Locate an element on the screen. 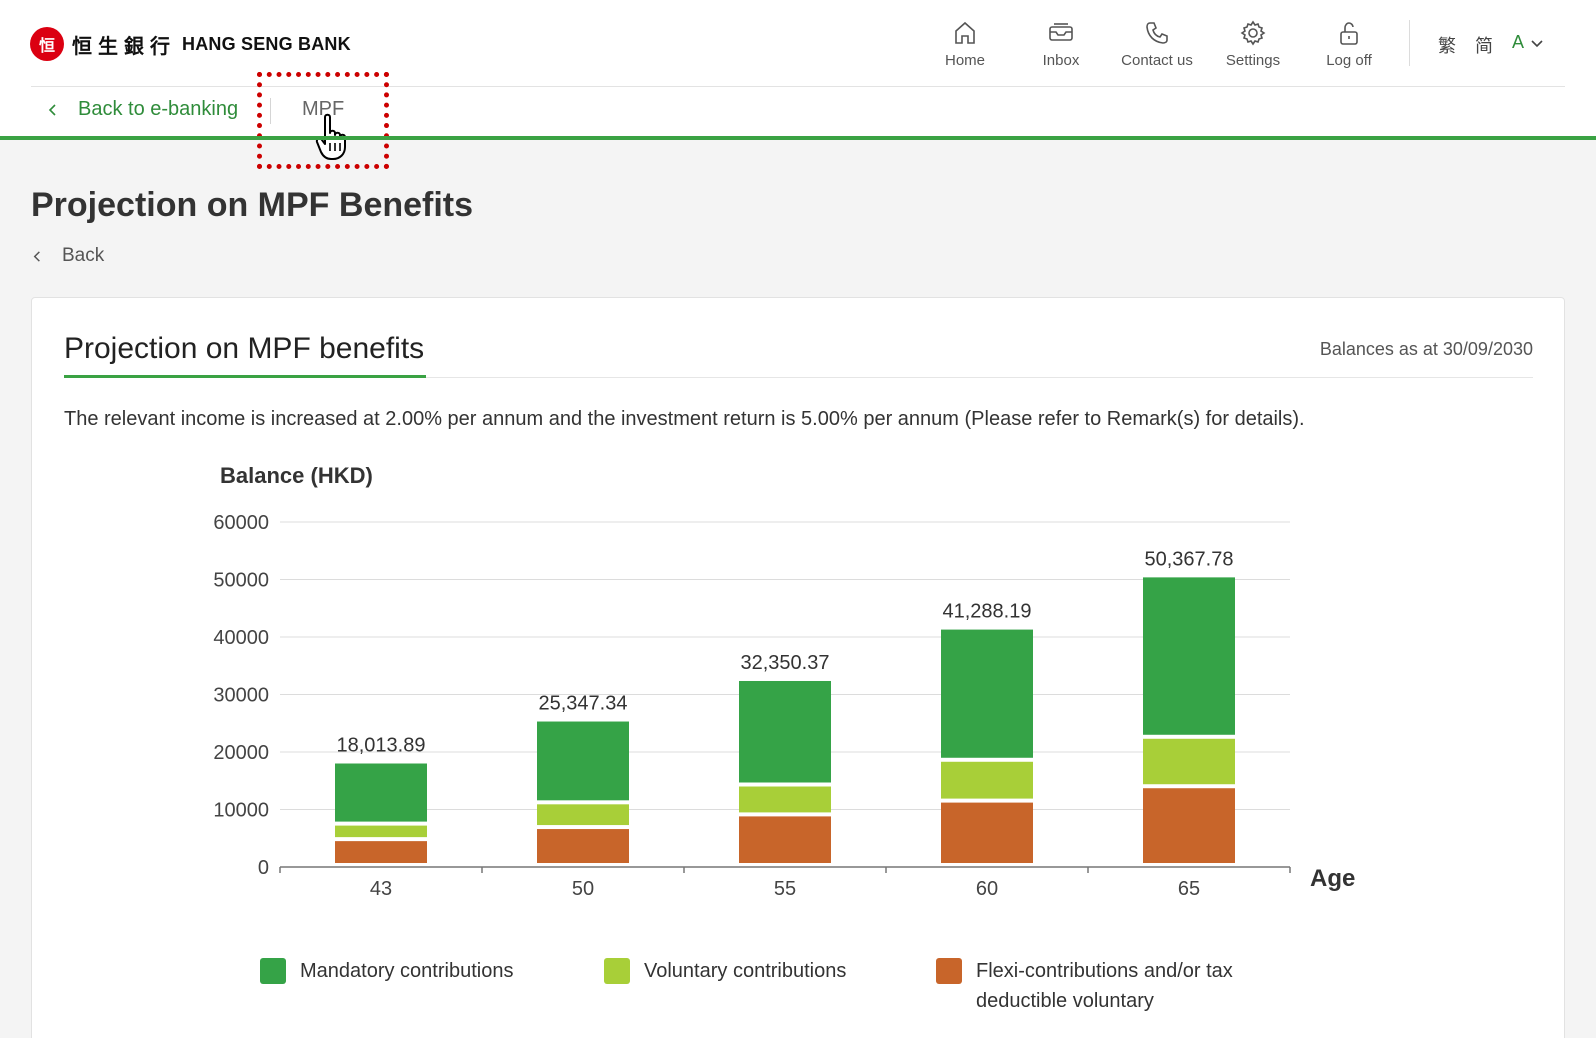  inbox-icon is located at coordinates (1061, 32).